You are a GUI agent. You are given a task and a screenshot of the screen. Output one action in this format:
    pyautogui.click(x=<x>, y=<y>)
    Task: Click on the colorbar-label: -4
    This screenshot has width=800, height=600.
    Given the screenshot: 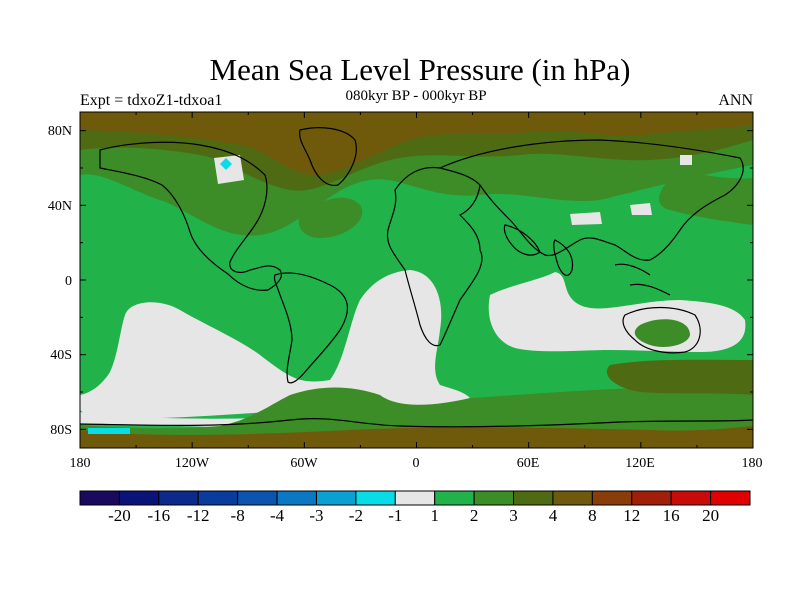 What is the action you would take?
    pyautogui.click(x=277, y=515)
    